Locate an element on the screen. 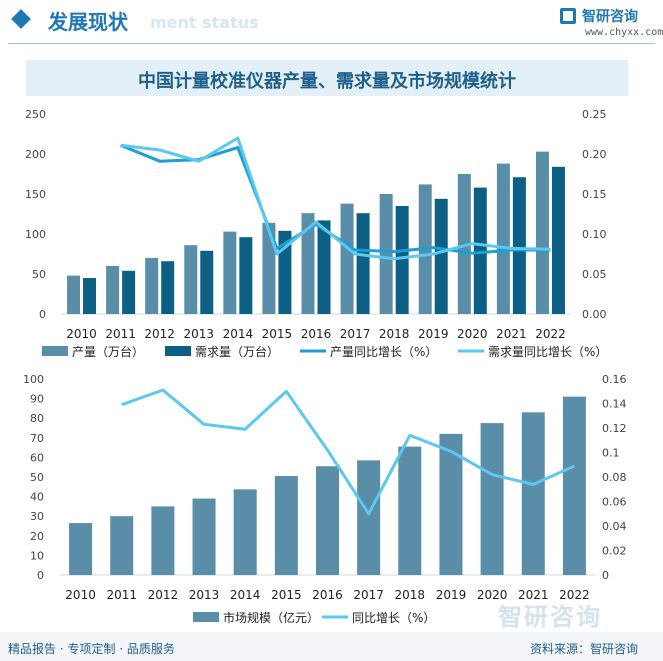 The width and height of the screenshot is (663, 661). bar-b-2017 is located at coordinates (363, 263).